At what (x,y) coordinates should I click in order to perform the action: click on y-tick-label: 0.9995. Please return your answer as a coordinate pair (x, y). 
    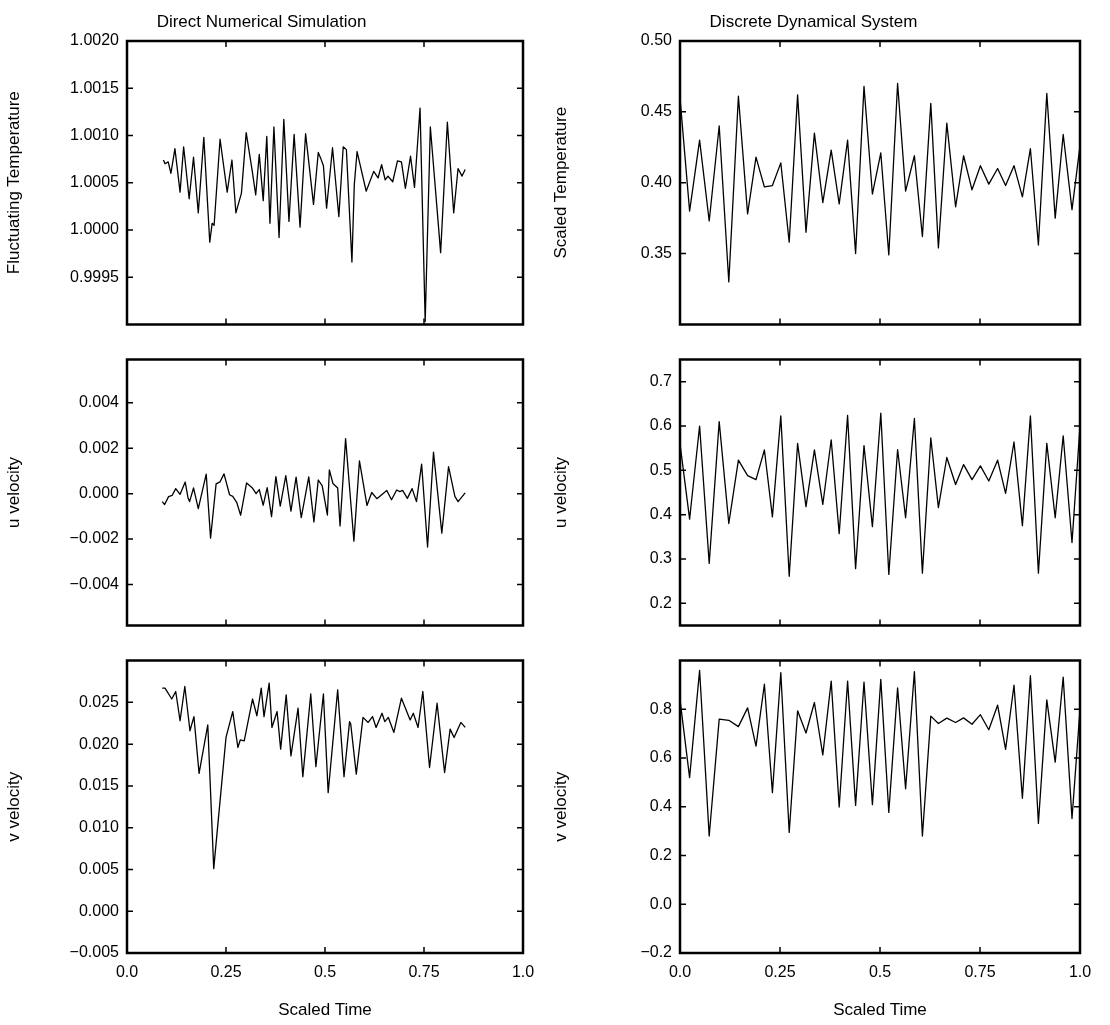
    Looking at the image, I should click on (95, 276).